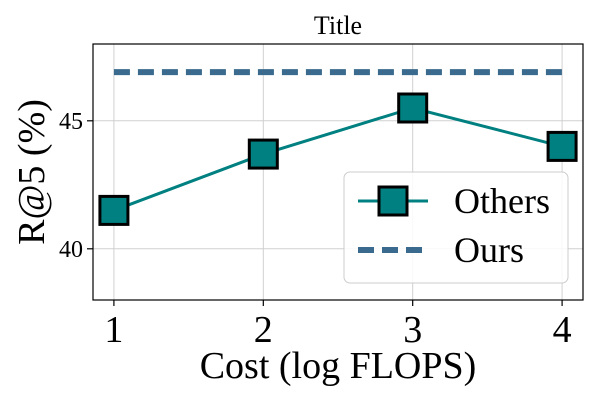  I want to click on y-axis-label: R@5 (%), so click(32, 172).